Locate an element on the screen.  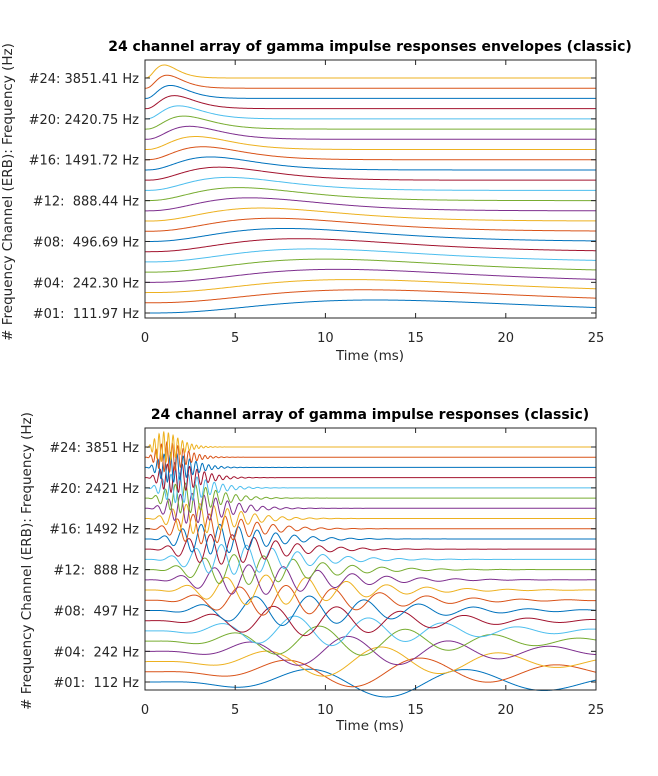
y-tick-label: #20: 2421 Hz is located at coordinates (94, 489).